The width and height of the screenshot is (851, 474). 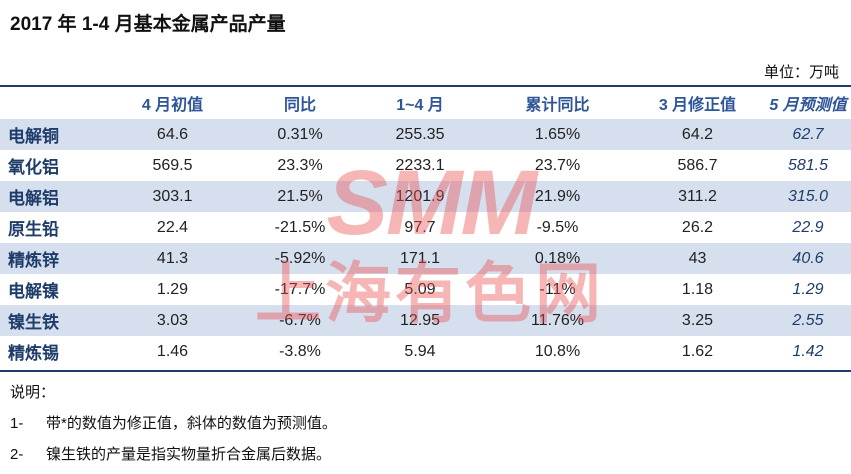 I want to click on table-row: 电解铝 303.1 21.5% 1201.9 21.9% 311.2 315.0, so click(x=425, y=196).